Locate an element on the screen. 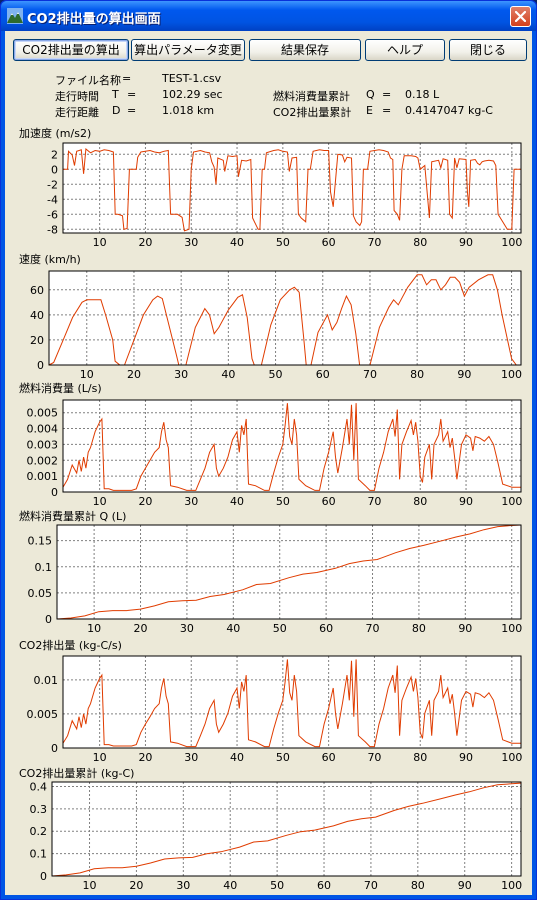  y-tick-label: 0.05 is located at coordinates (40, 593).